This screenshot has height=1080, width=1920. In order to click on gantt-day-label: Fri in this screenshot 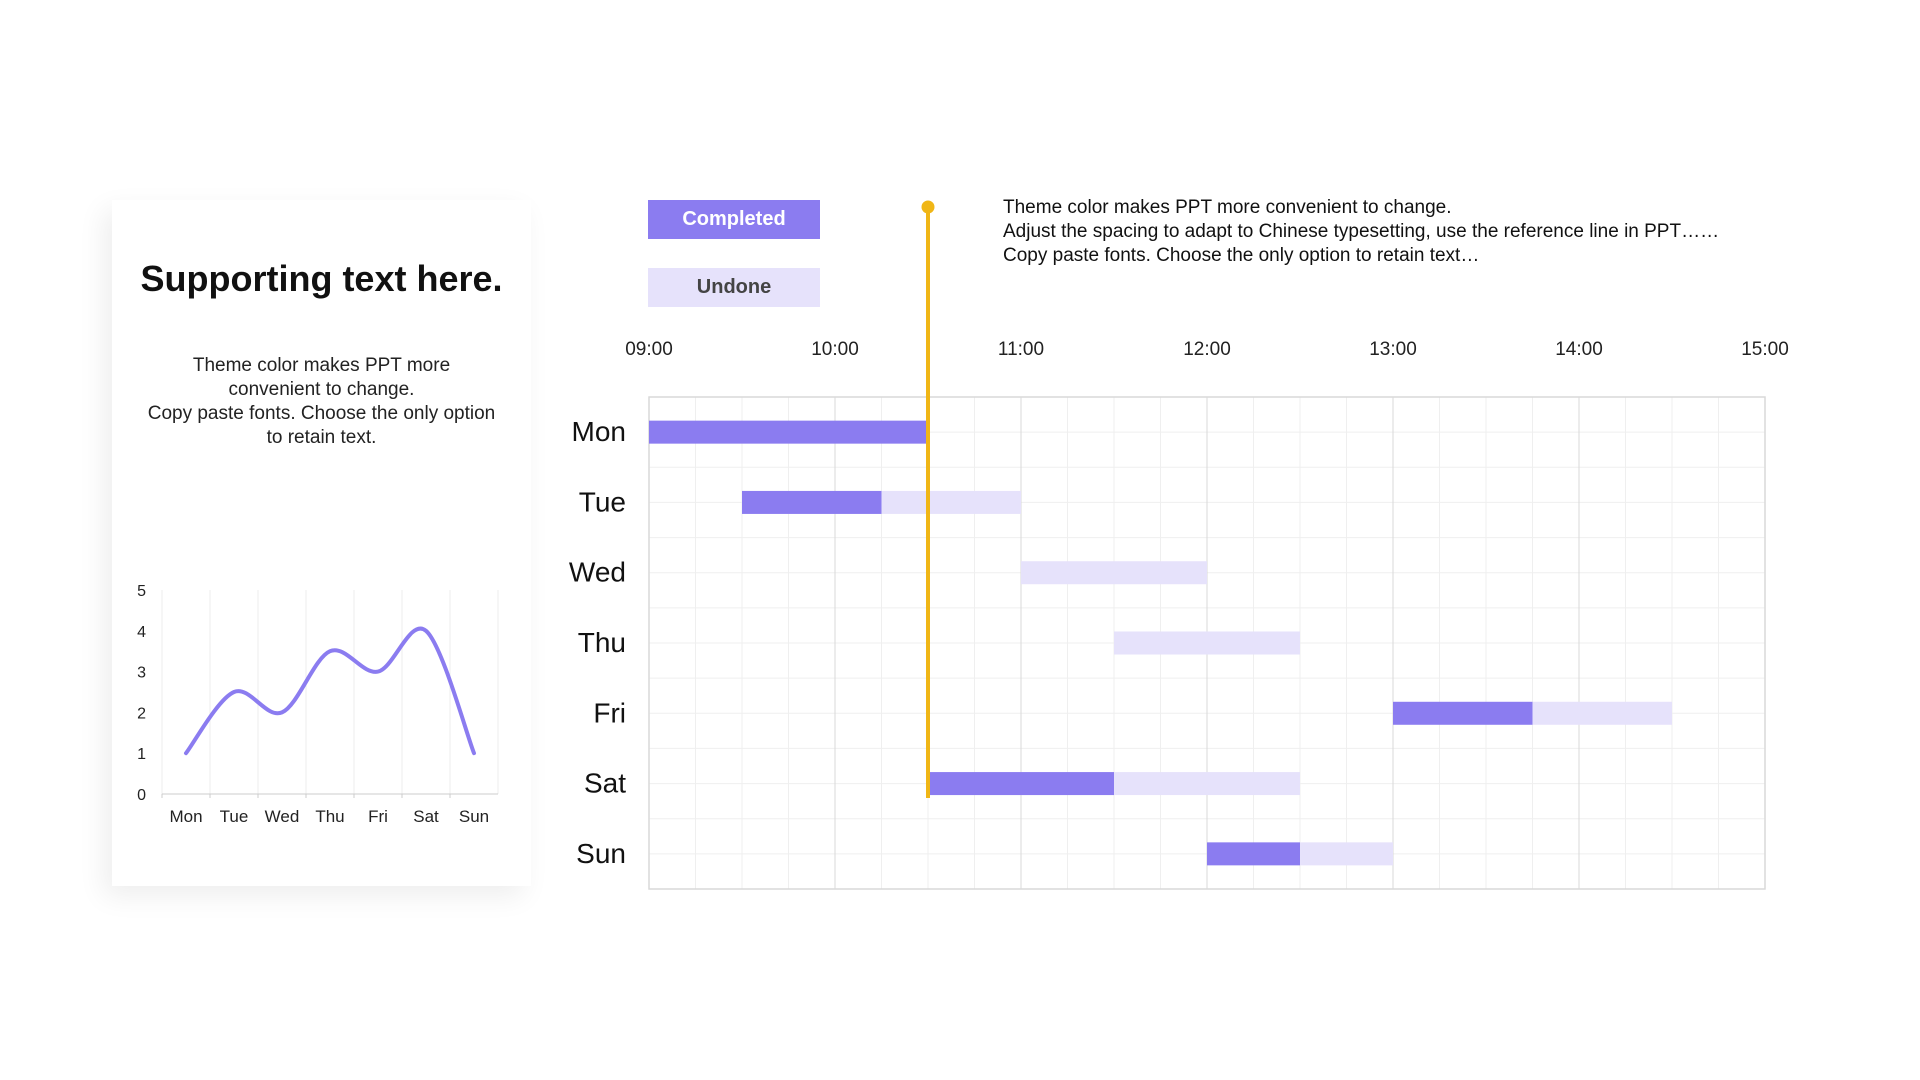, I will do `click(609, 712)`.